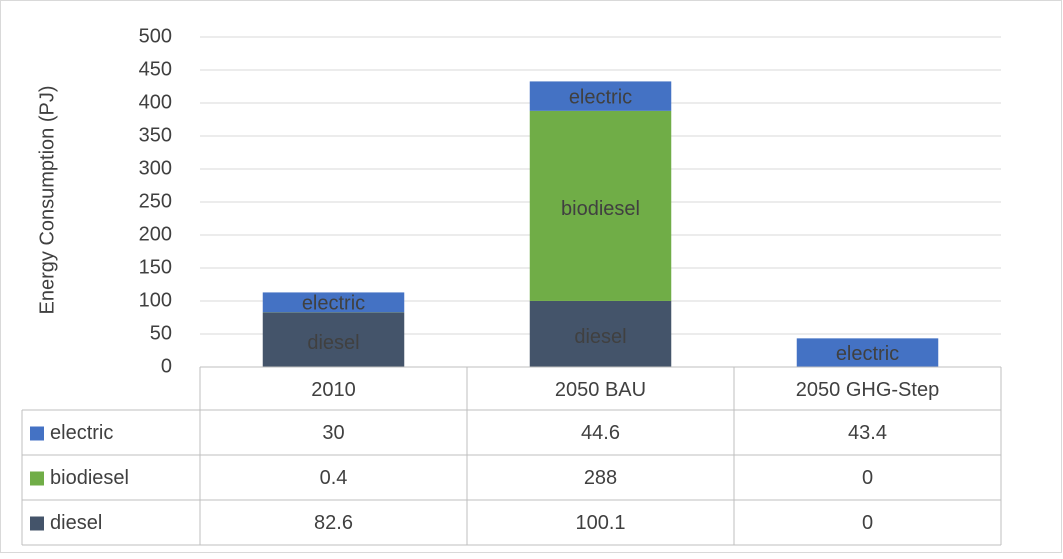 The height and width of the screenshot is (559, 1063). What do you see at coordinates (155, 234) in the screenshot?
I see `y-tick-label: 200` at bounding box center [155, 234].